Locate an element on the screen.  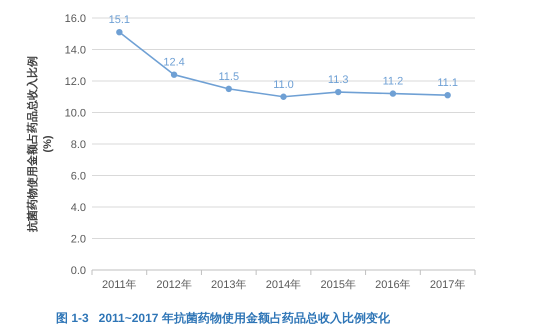
x-tick-label: 2014年 is located at coordinates (284, 285).